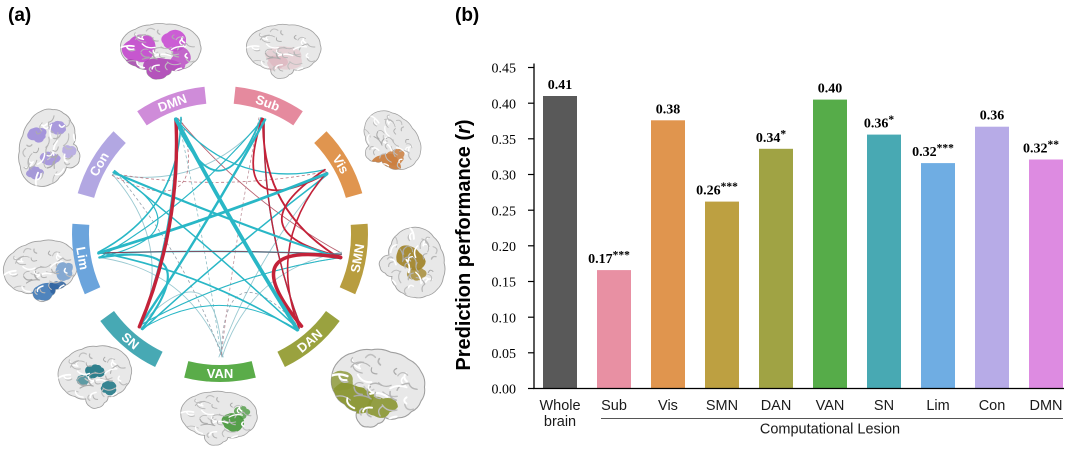 This screenshot has height=454, width=1072. What do you see at coordinates (464, 244) in the screenshot?
I see `svg-text: Prediction performance (r)` at bounding box center [464, 244].